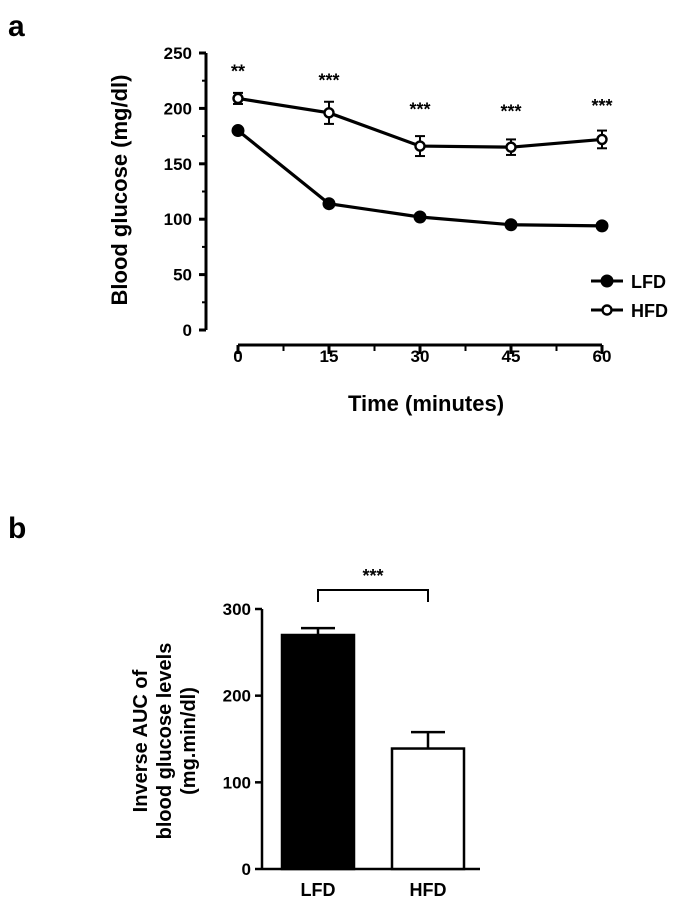 The image size is (700, 911). Describe the element at coordinates (165, 741) in the screenshot. I see `y-axis-title-line: blood glucose levels` at that location.